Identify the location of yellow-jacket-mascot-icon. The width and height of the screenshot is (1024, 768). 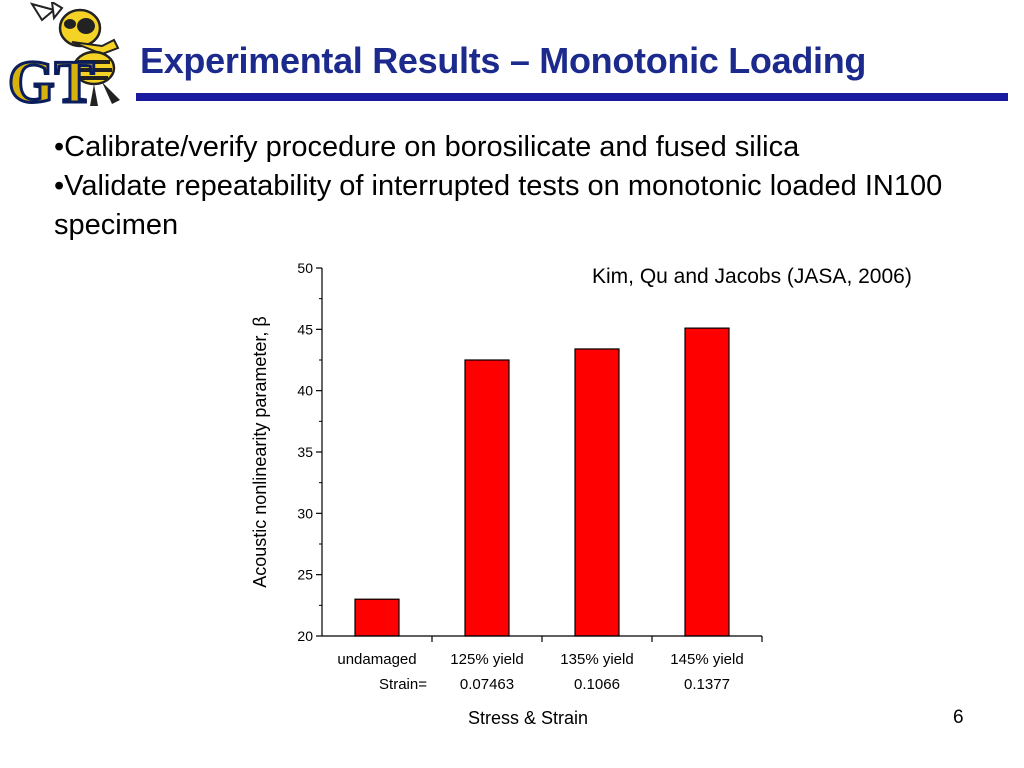
(74, 54).